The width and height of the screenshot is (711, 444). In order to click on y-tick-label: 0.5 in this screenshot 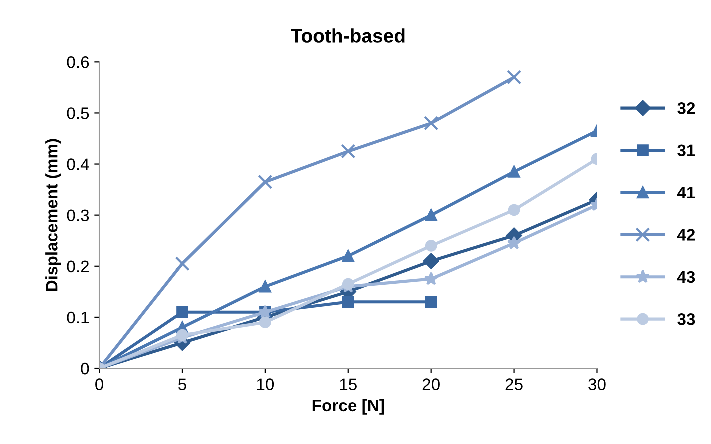, I will do `click(78, 114)`.